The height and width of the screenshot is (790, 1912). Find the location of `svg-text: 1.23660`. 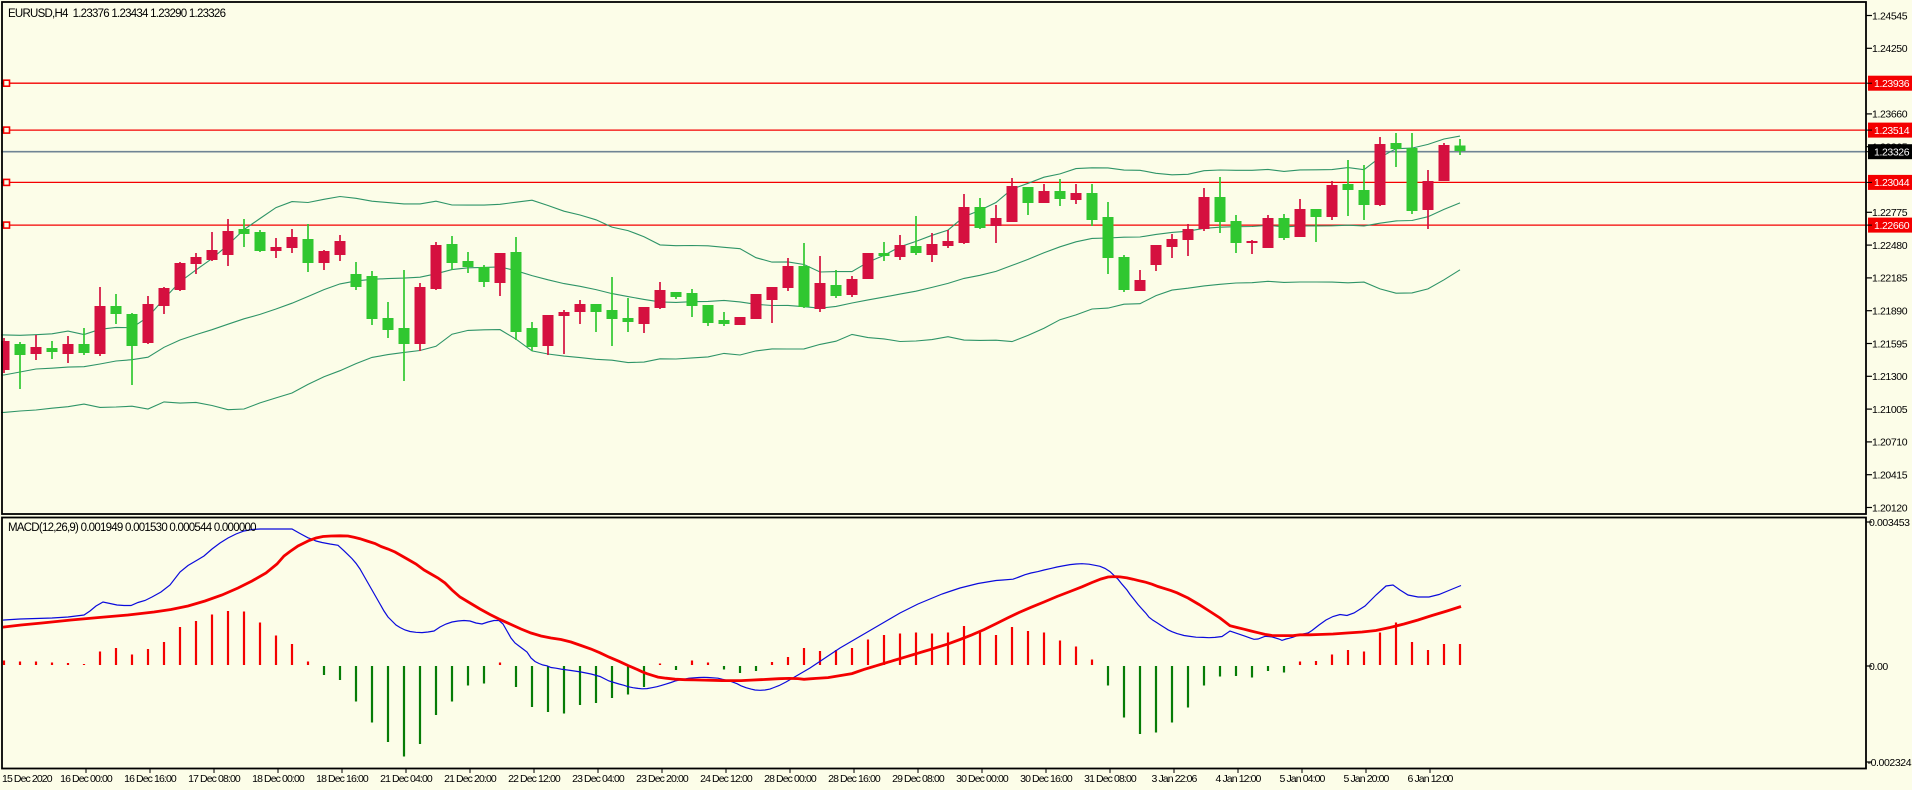

svg-text: 1.23660 is located at coordinates (1890, 115).